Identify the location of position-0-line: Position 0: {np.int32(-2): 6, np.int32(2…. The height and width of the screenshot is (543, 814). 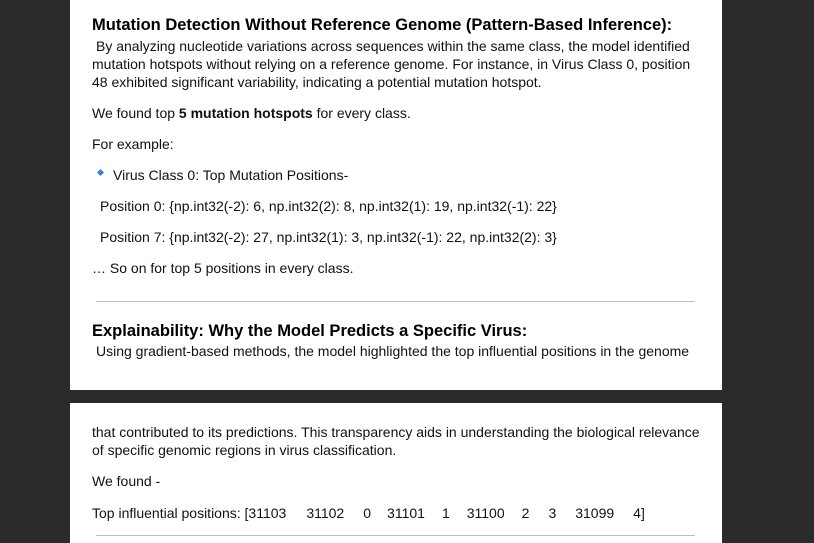
(328, 206).